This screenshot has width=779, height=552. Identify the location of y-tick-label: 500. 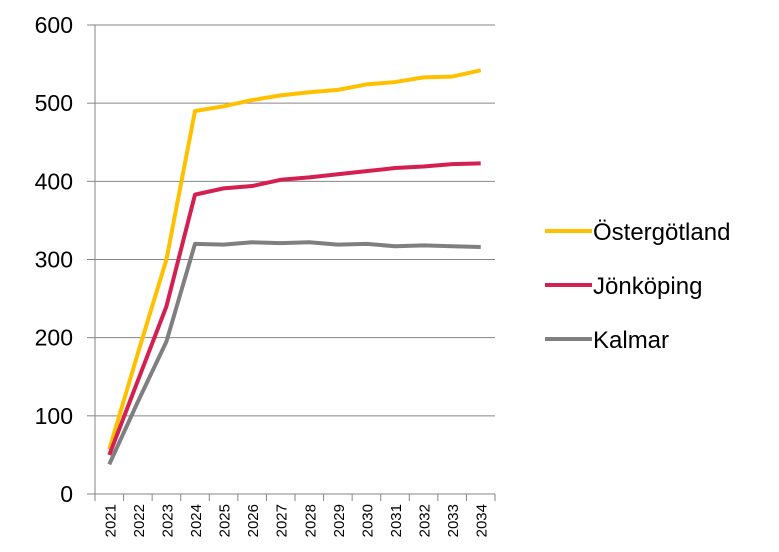
(54, 103).